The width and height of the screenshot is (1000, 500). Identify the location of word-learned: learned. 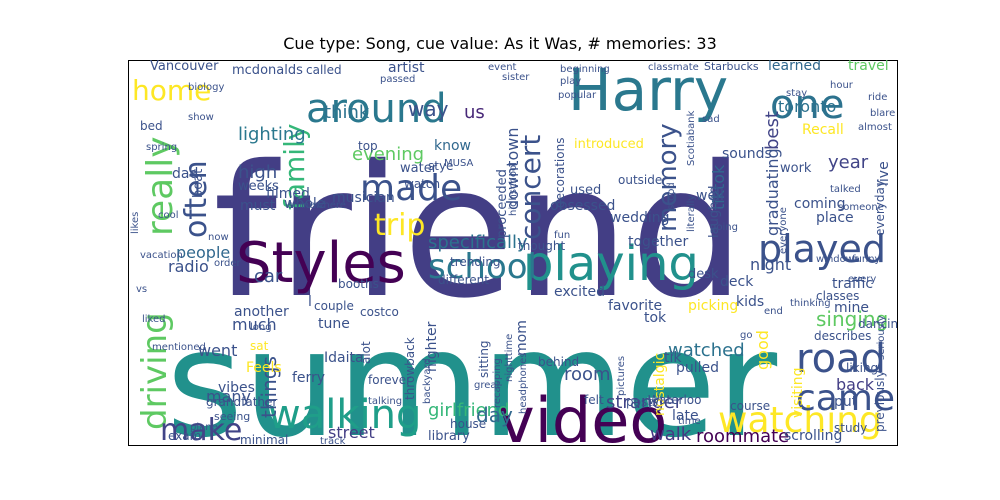
(794, 67).